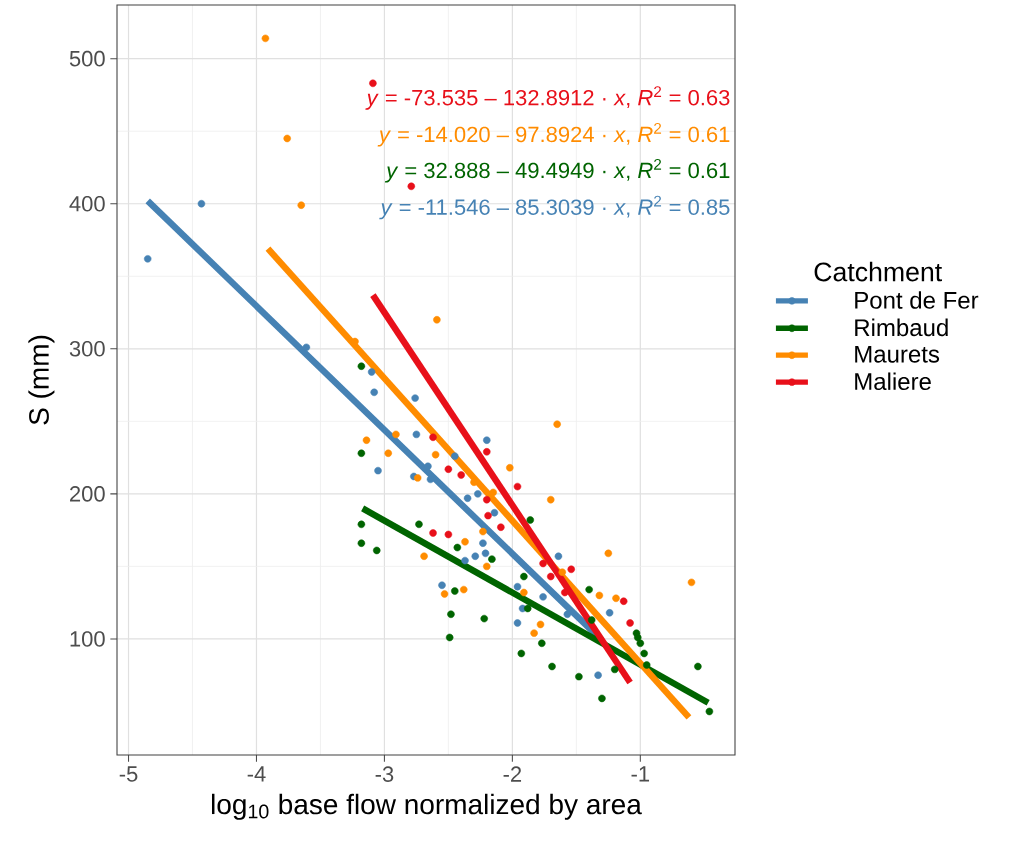  Describe the element at coordinates (901, 327) in the screenshot. I see `legend-label: Rimbaud` at that location.